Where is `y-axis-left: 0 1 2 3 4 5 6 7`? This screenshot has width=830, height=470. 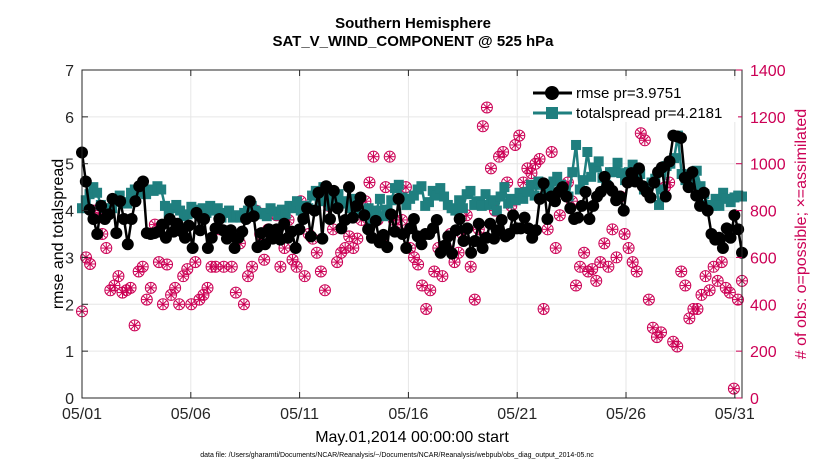 y-axis-left: 0 1 2 3 4 5 6 7 is located at coordinates (76, 235).